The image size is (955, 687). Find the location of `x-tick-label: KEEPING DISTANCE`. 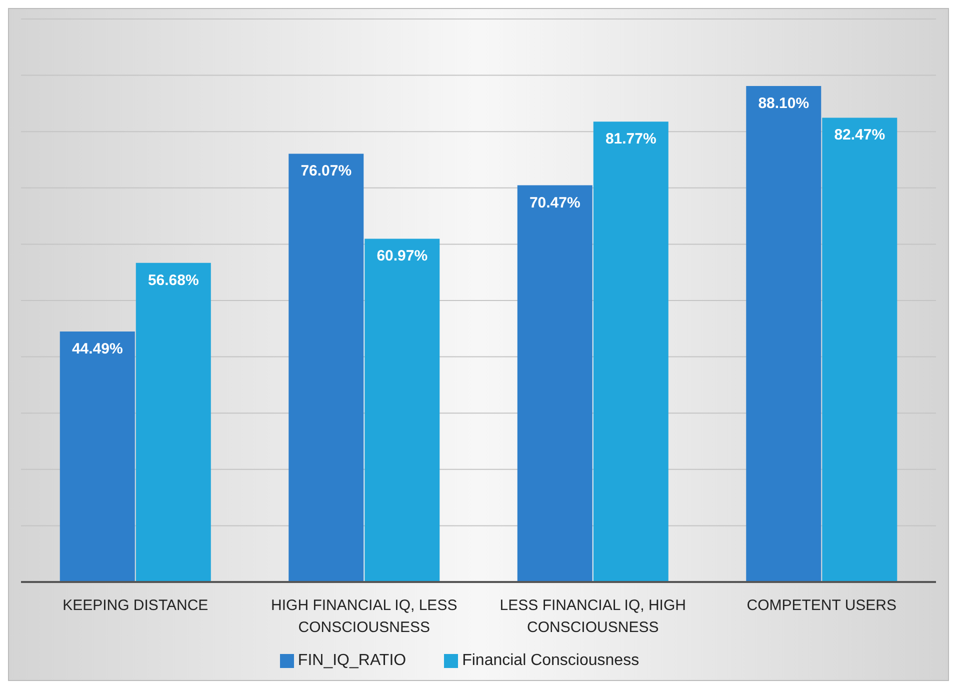

x-tick-label: KEEPING DISTANCE is located at coordinates (135, 605).